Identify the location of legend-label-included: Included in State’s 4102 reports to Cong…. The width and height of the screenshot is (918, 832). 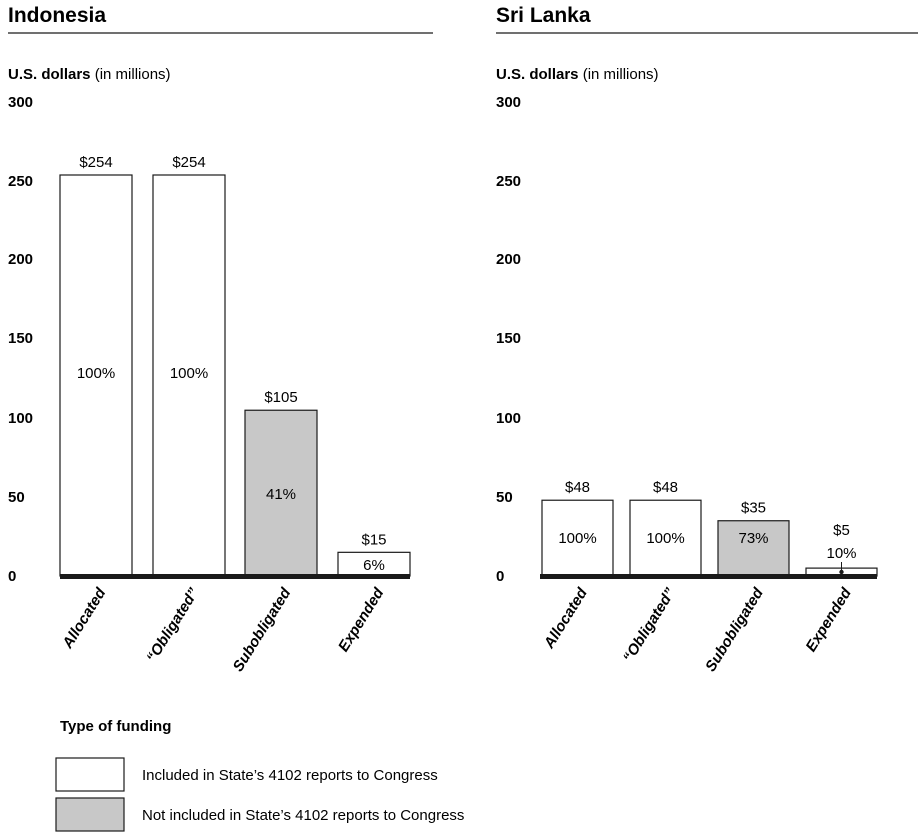
(290, 775).